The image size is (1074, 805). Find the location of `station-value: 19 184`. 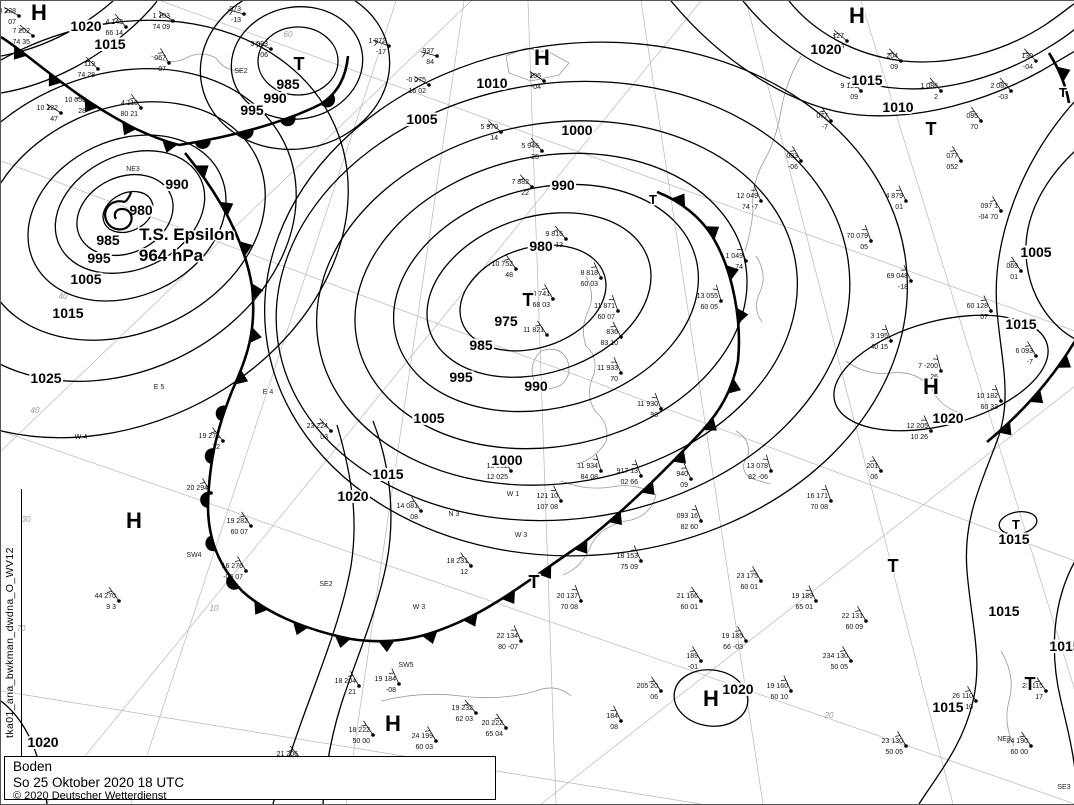

station-value: 19 184 is located at coordinates (386, 679).